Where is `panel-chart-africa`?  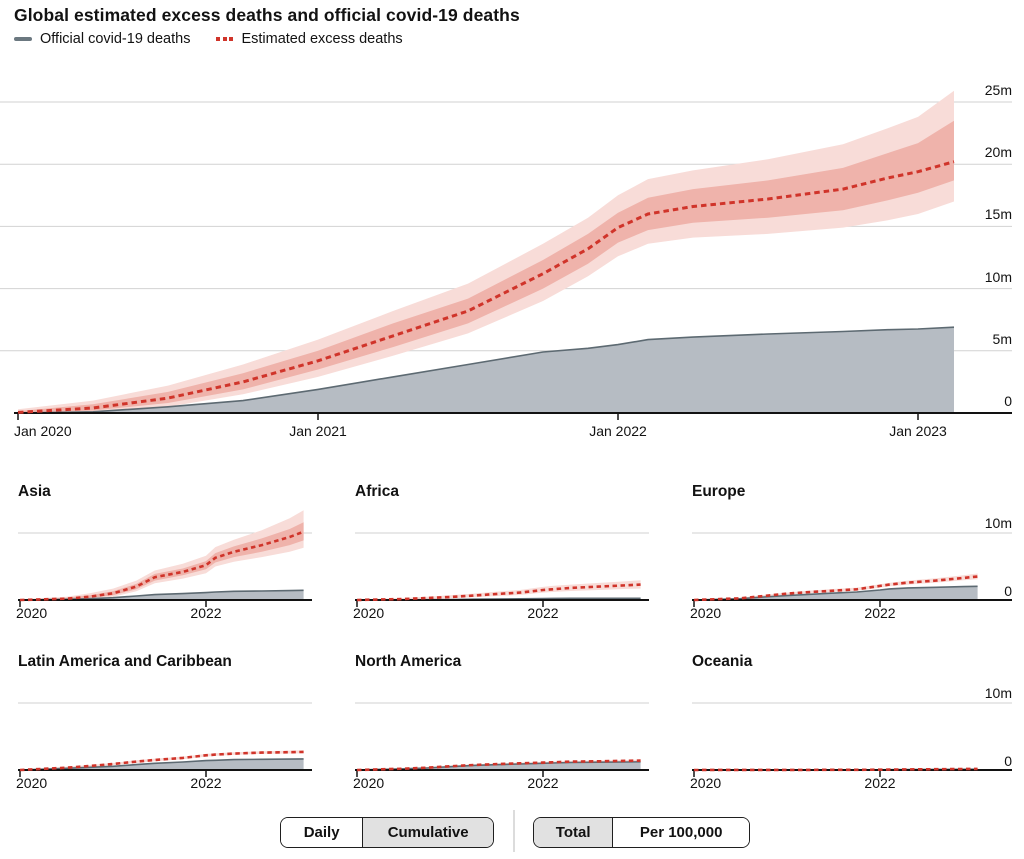
panel-chart-africa is located at coordinates (502, 569).